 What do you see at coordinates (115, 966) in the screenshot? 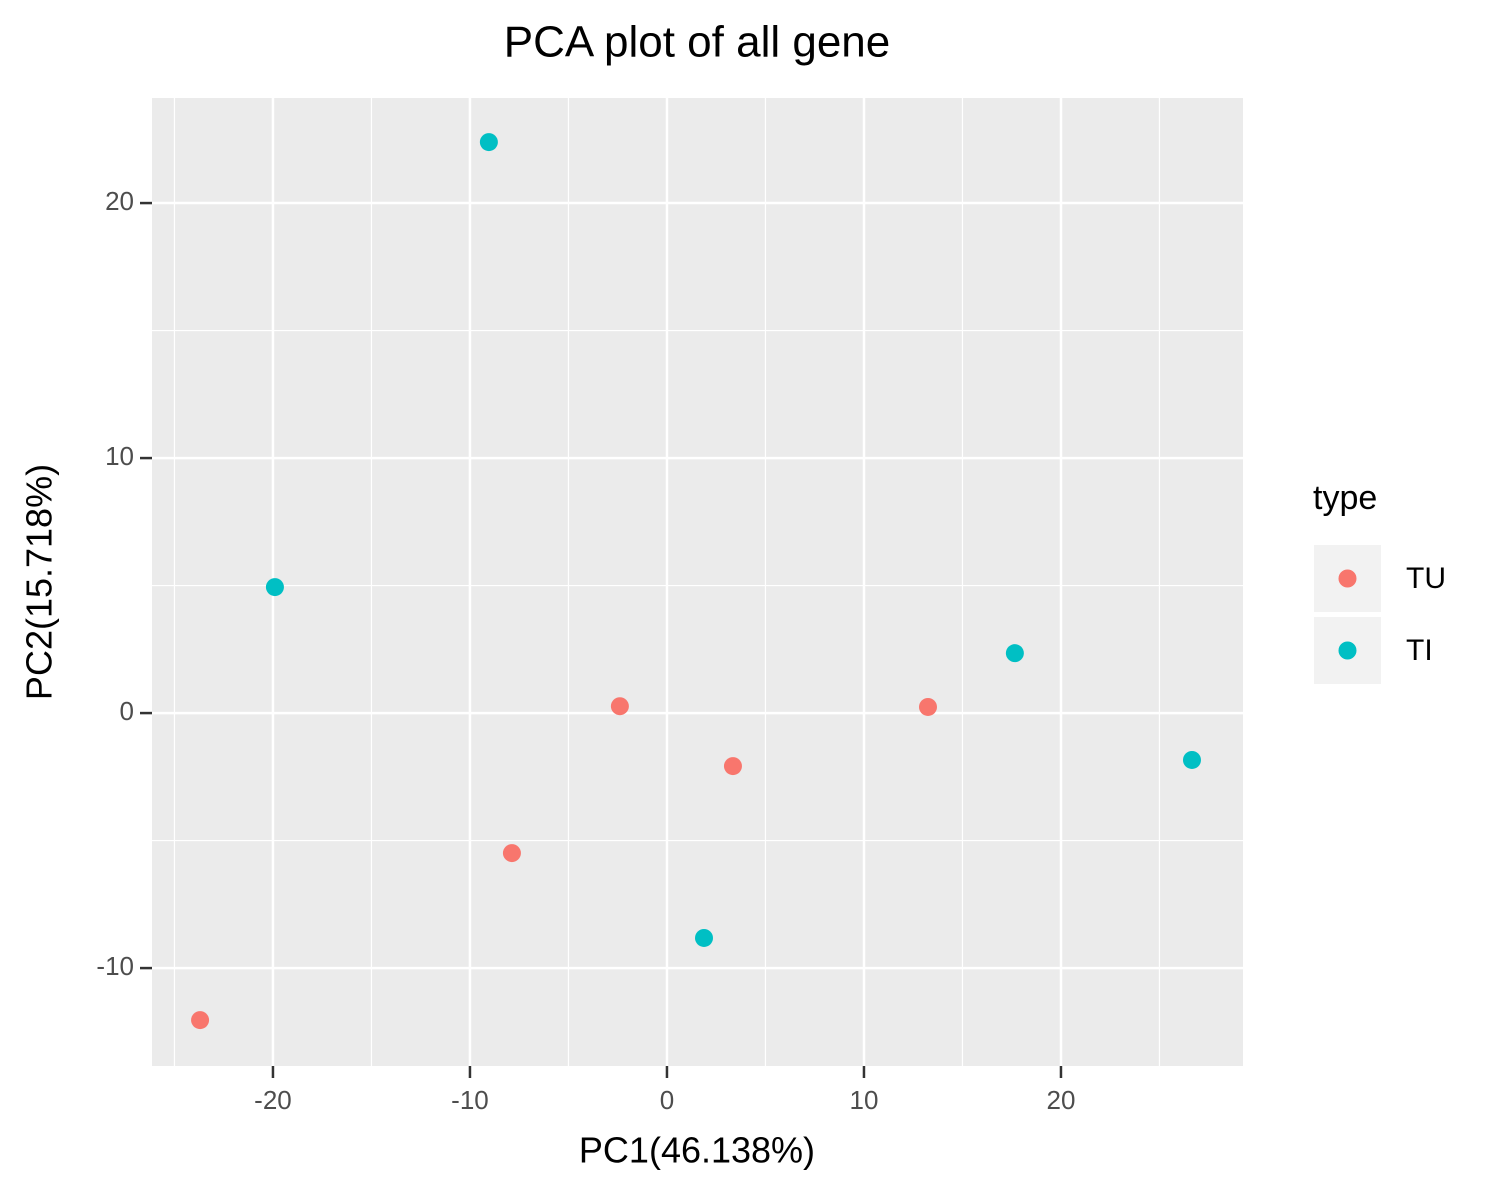
I see `y-tick-label: -10` at bounding box center [115, 966].